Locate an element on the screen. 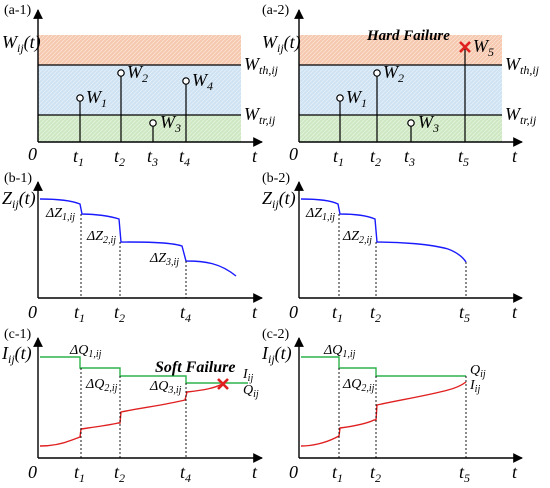 This screenshot has height=488, width=550. panel-b2: (b-2) Zij(t) ΔZ1,ij ΔZ2,ij 0 t1 t2 t5 t is located at coordinates (392, 248).